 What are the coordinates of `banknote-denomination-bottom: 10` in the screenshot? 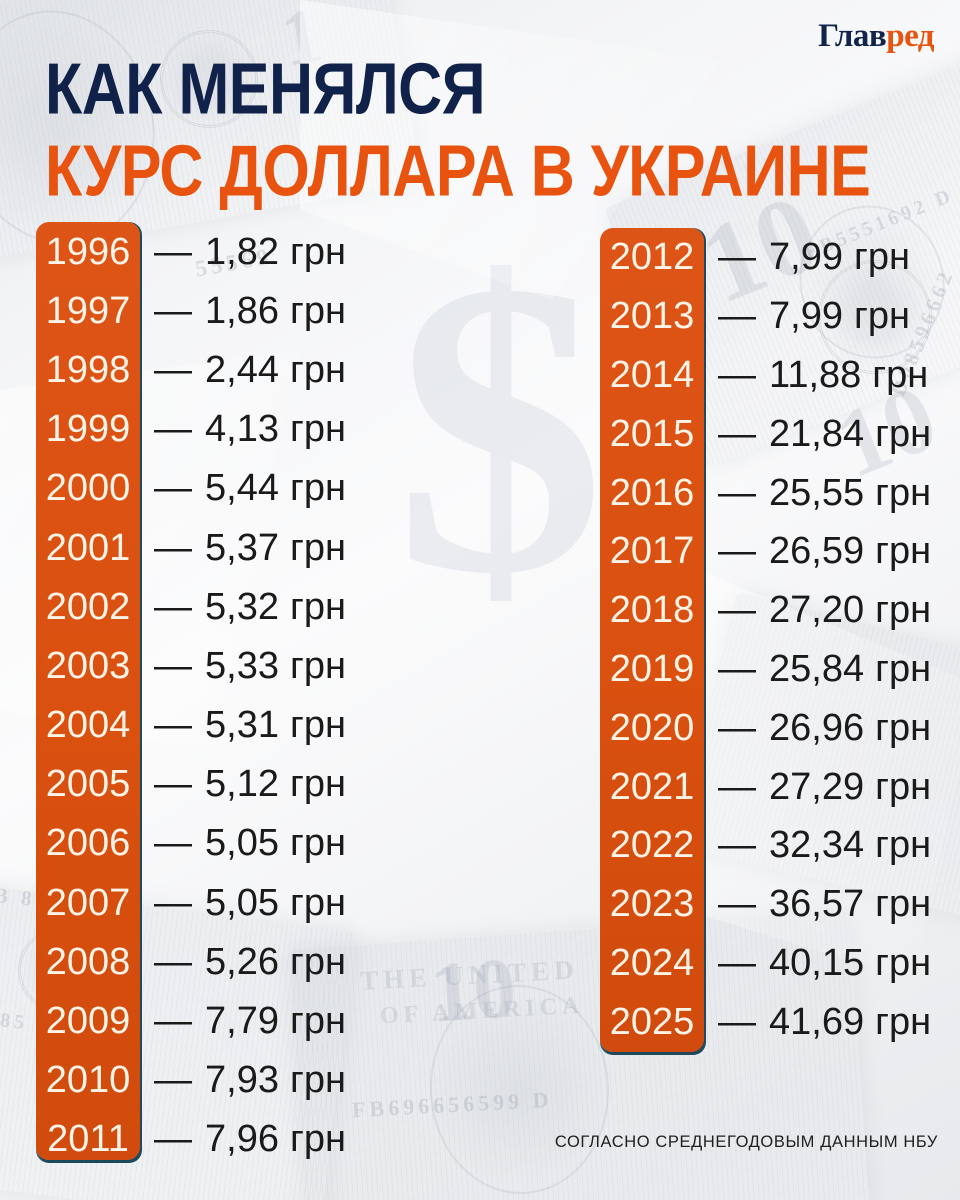 It's located at (473, 990).